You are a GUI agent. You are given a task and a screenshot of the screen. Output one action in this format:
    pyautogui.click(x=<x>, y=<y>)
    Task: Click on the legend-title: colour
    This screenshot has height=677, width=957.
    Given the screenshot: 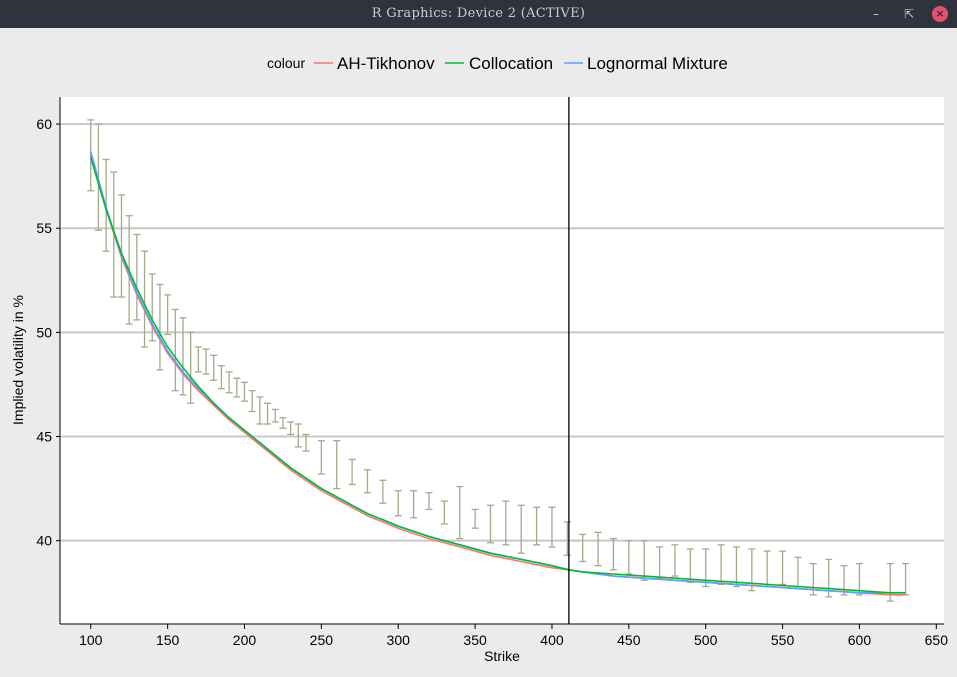 What is the action you would take?
    pyautogui.click(x=286, y=63)
    